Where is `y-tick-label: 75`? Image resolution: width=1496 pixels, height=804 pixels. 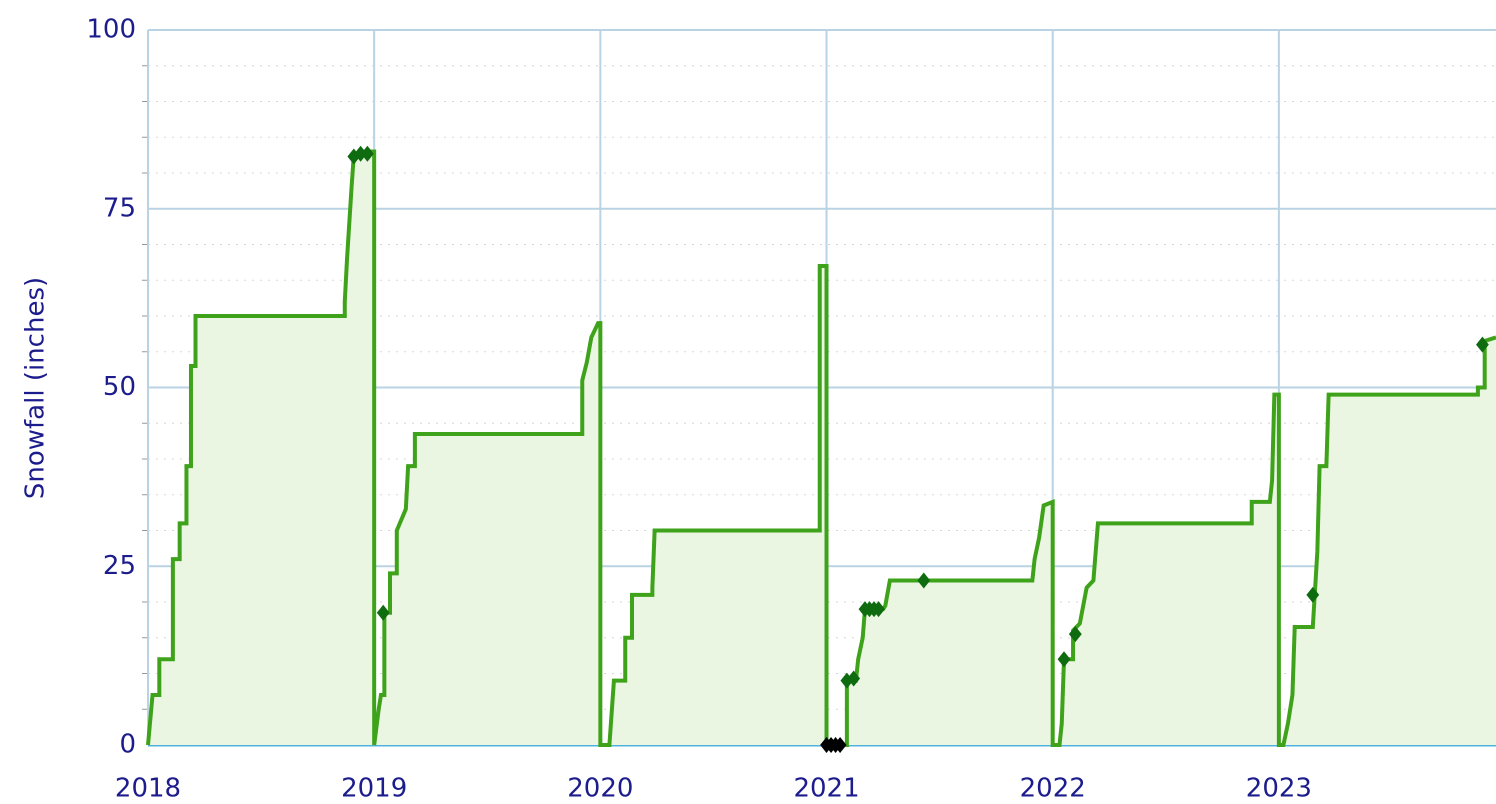 y-tick-label: 75 is located at coordinates (119, 208).